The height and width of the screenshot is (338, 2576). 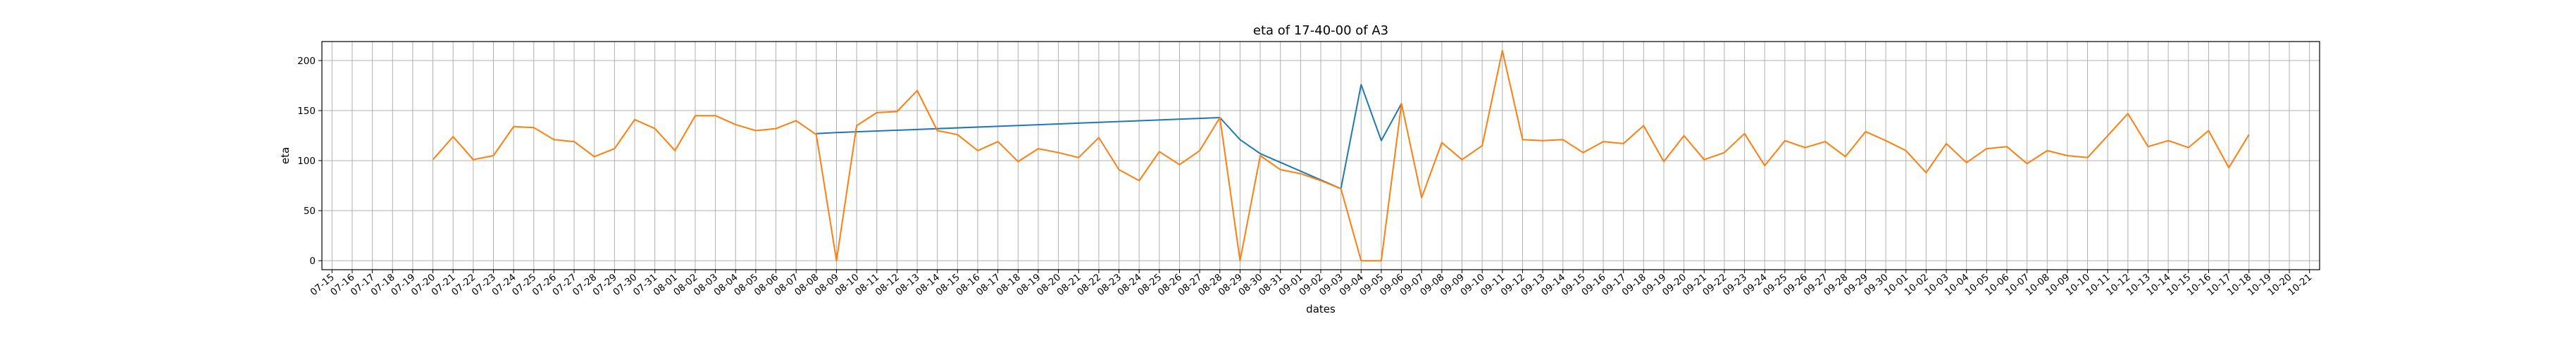 I want to click on y-tick-label: 50, so click(x=310, y=211).